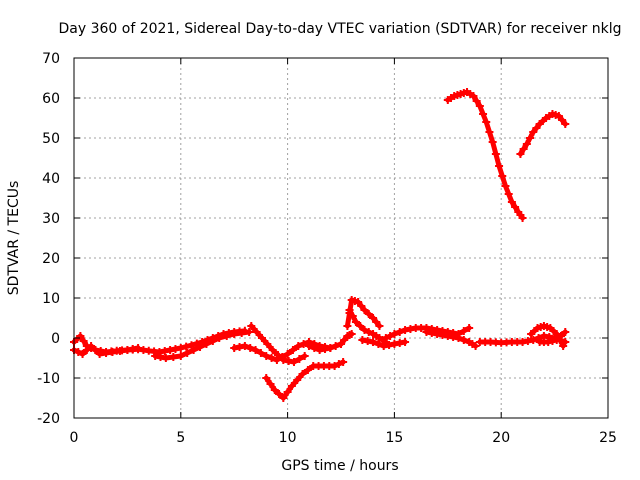 This screenshot has width=640, height=480. What do you see at coordinates (288, 438) in the screenshot?
I see `x-tick-label: 10` at bounding box center [288, 438].